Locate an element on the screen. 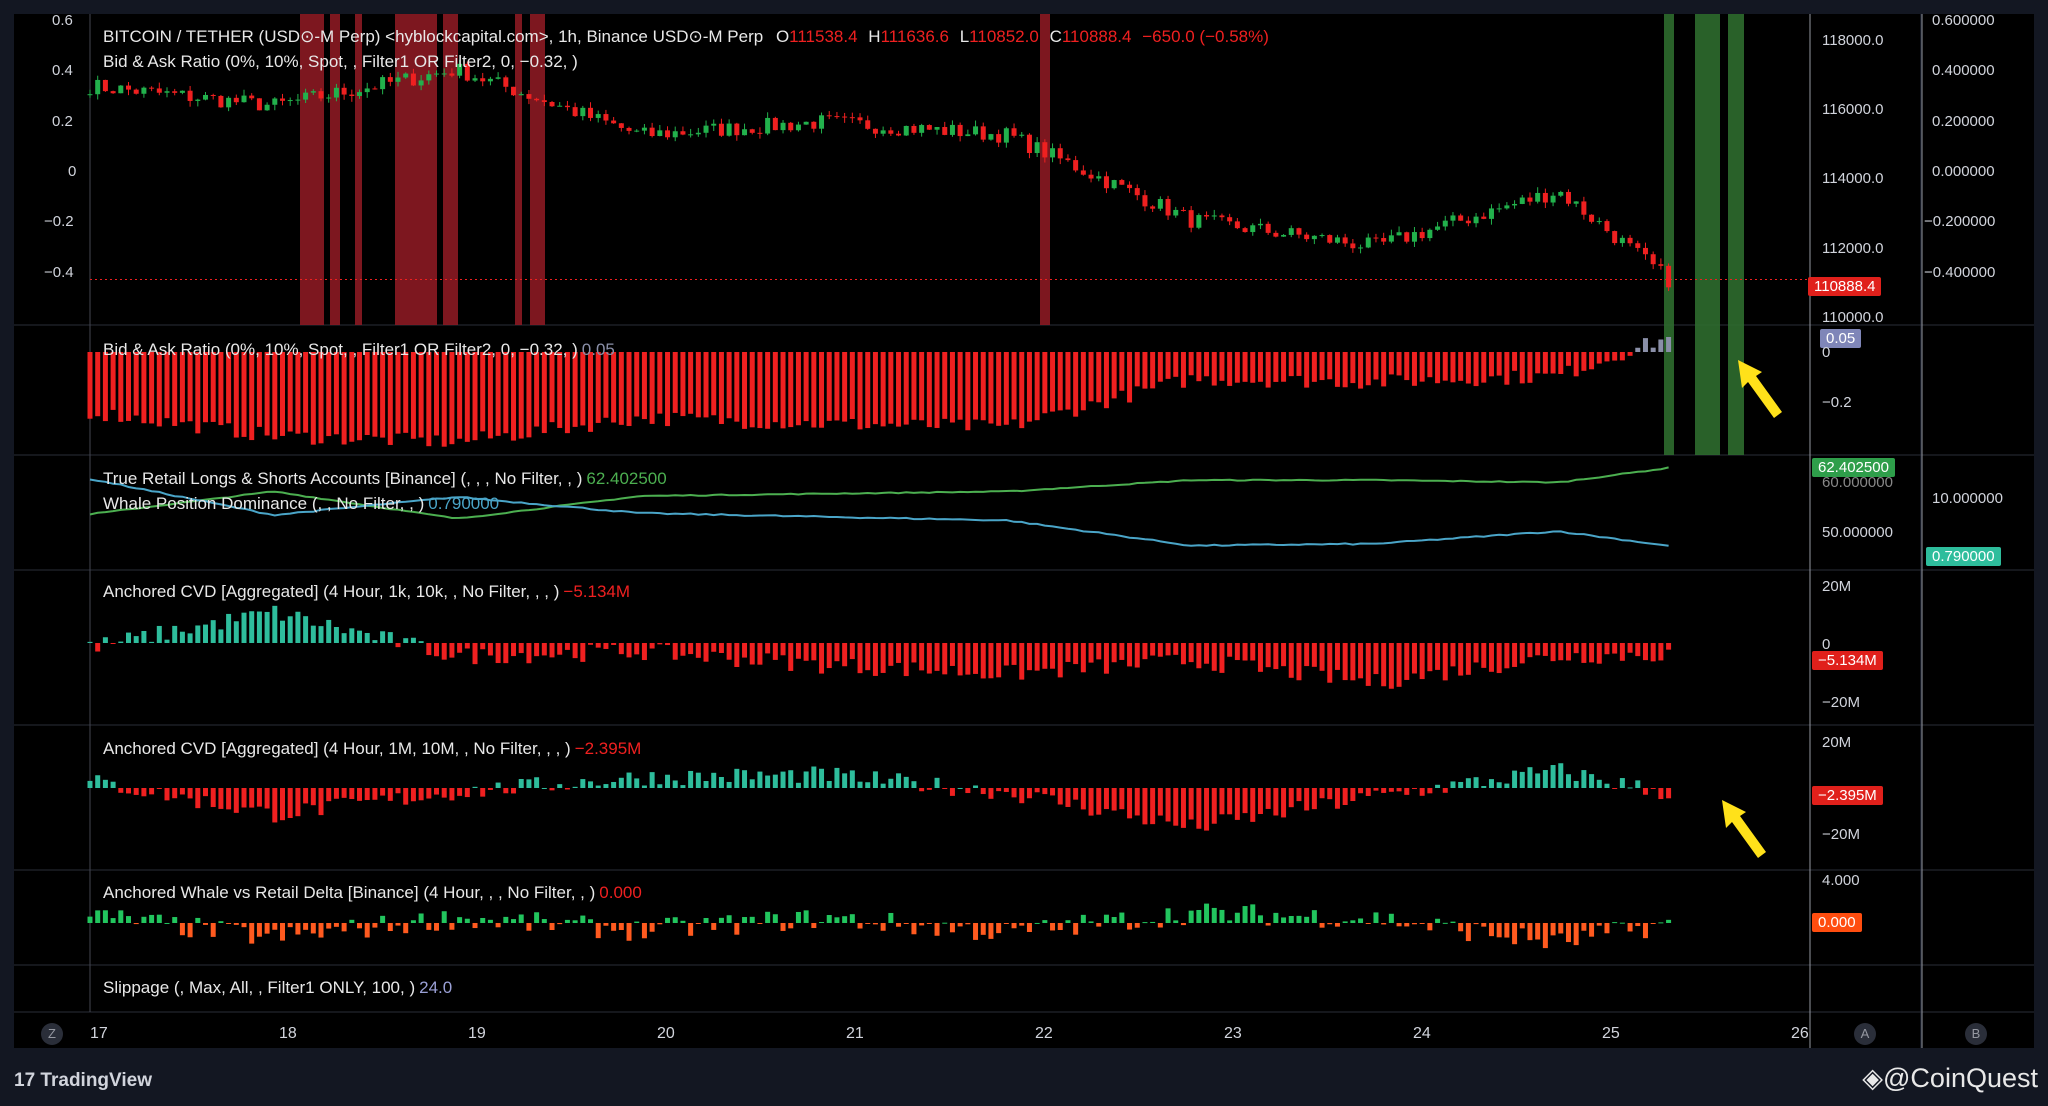  axis-b-button: B is located at coordinates (1976, 1034).